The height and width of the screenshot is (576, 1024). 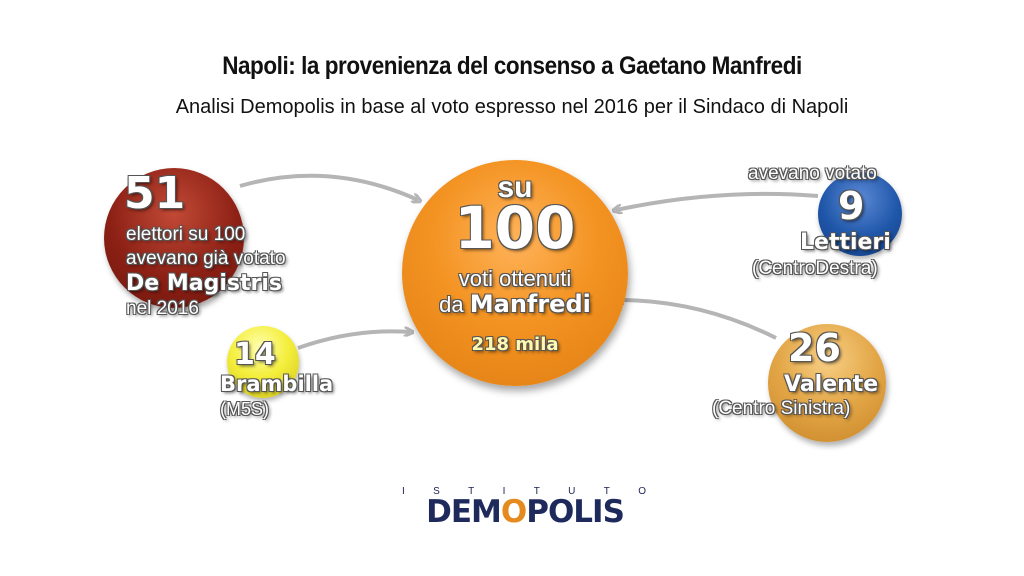 I want to click on valente-party: (Centro Sinistra), so click(x=781, y=408).